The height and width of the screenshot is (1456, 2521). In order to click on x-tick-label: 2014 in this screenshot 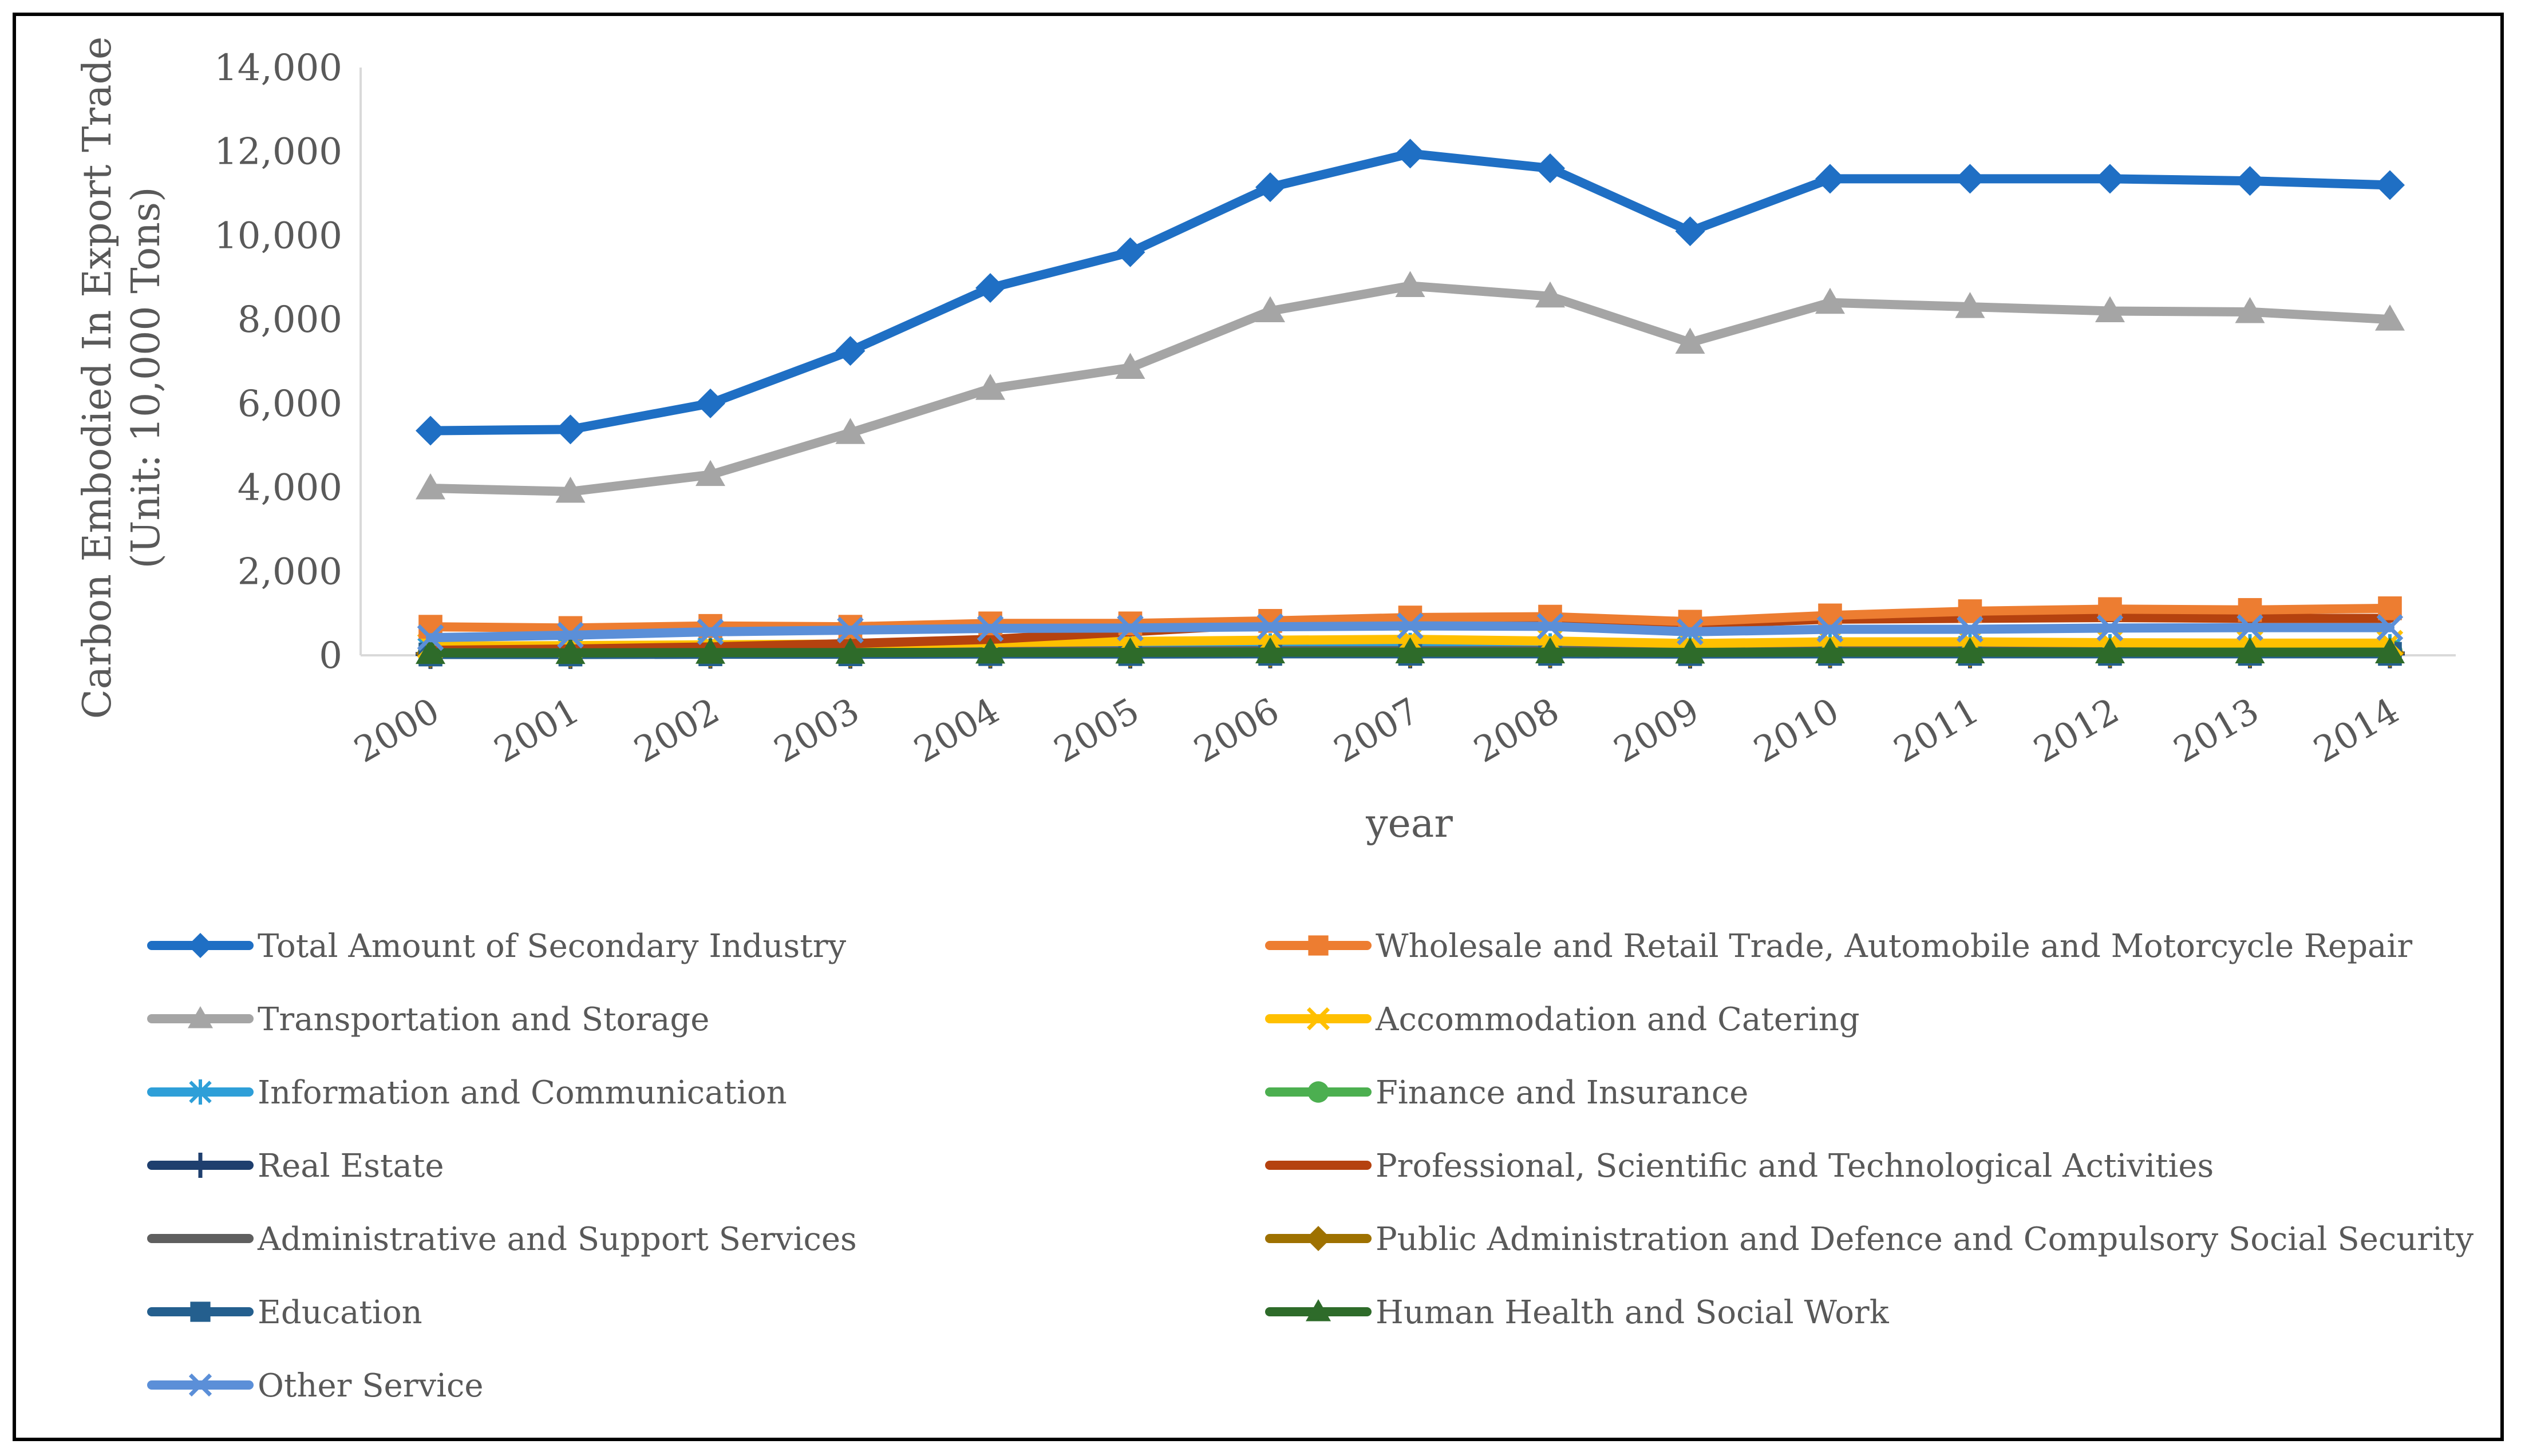, I will do `click(2355, 730)`.